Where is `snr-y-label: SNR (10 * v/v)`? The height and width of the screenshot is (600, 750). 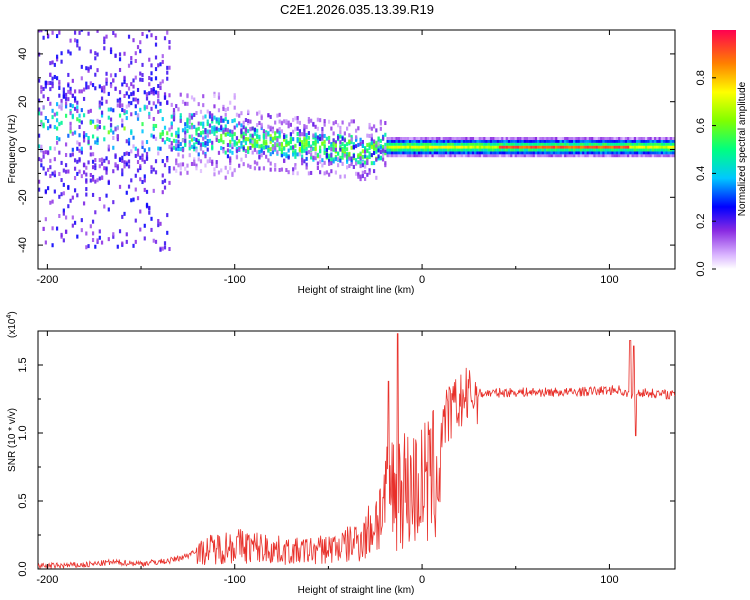 snr-y-label: SNR (10 * v/v) is located at coordinates (12, 440).